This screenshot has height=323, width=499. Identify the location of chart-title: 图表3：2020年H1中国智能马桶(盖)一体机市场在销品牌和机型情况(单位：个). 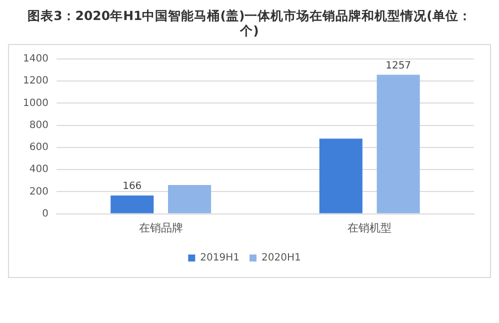
(249, 24).